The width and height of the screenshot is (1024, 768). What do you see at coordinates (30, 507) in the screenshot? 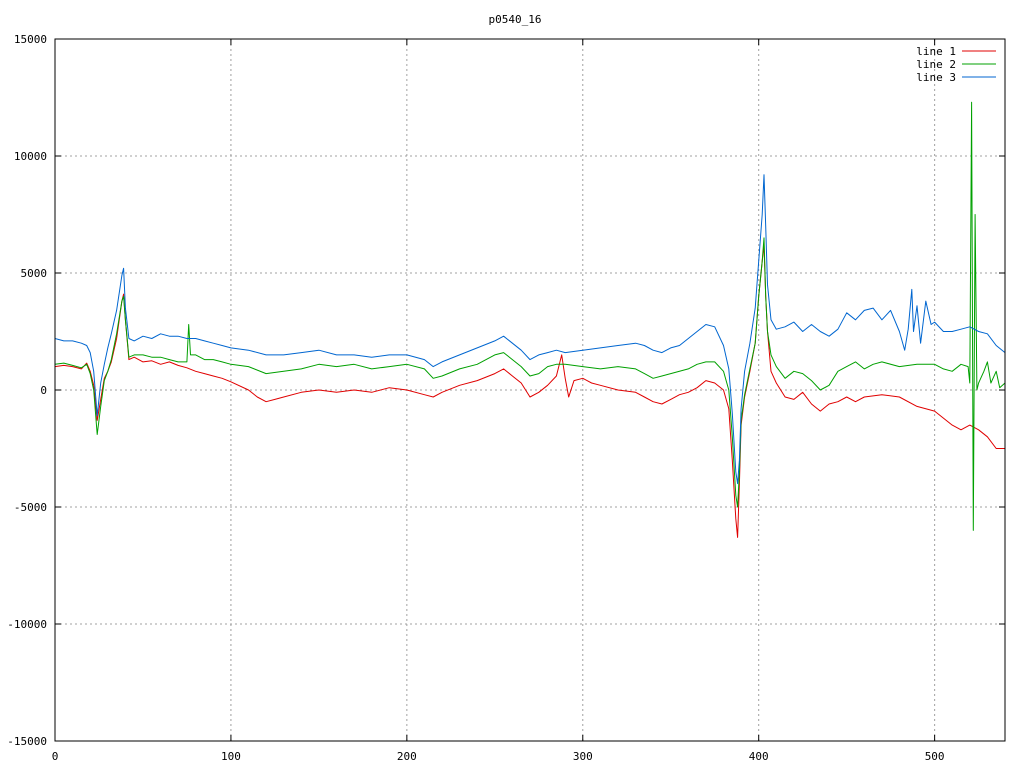
I see `y-tick-label: -5000` at bounding box center [30, 507].